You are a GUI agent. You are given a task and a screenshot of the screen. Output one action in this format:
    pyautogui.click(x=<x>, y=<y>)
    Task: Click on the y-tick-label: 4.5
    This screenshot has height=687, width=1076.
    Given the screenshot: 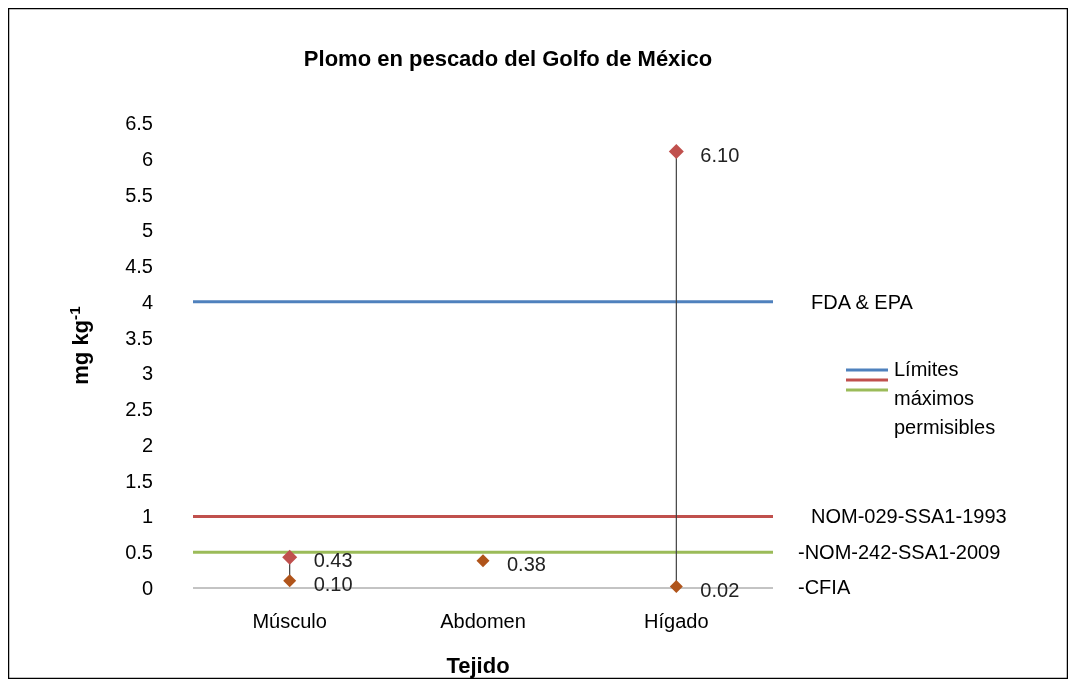 What is the action you would take?
    pyautogui.click(x=139, y=266)
    